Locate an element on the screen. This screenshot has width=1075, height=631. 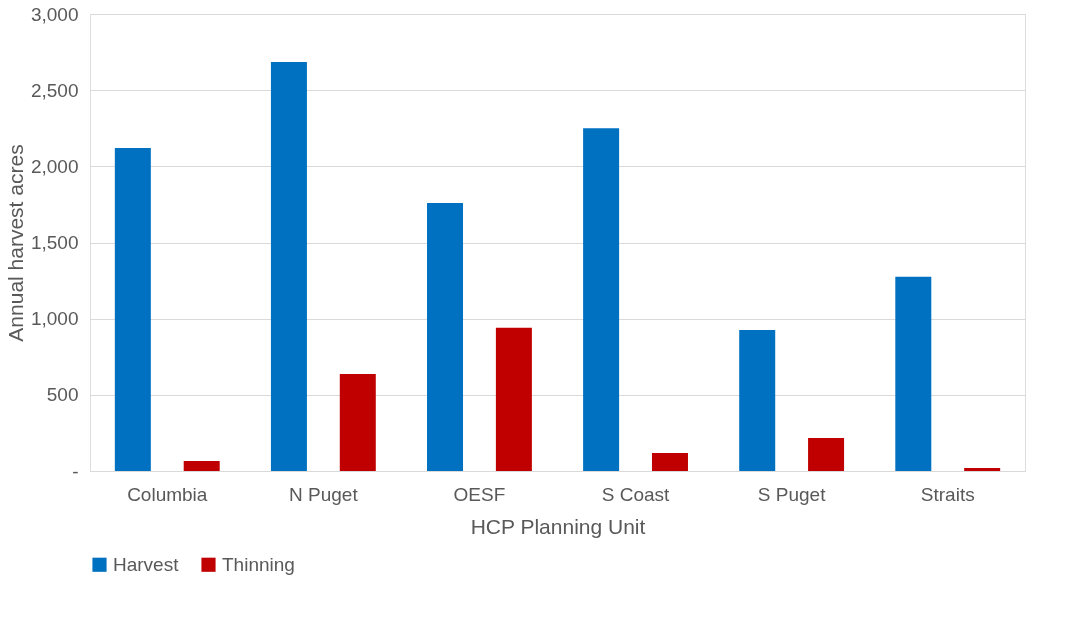
x-tick-label: OESF is located at coordinates (479, 494).